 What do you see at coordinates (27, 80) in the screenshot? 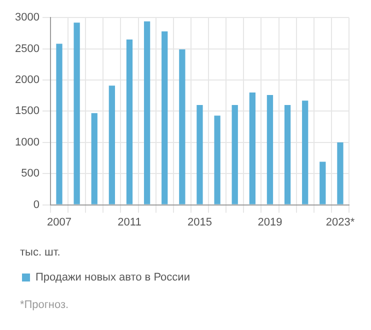
I see `y-tick-label: 2000` at bounding box center [27, 80].